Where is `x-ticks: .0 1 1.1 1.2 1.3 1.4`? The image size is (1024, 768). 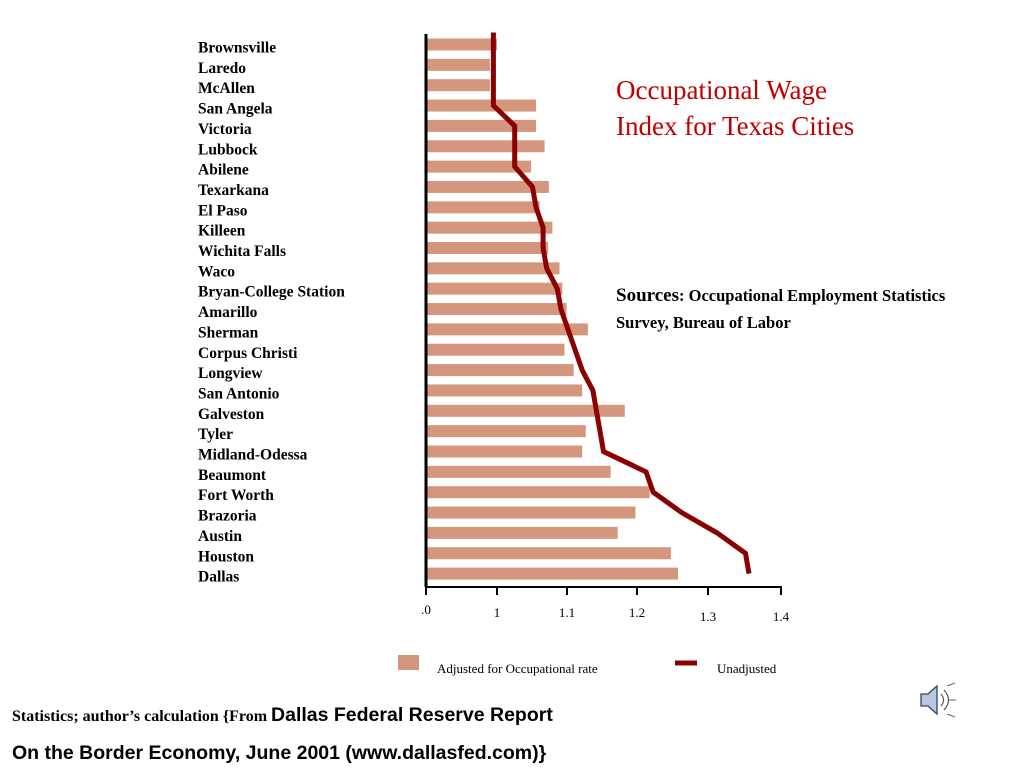
x-ticks: .0 1 1.1 1.2 1.3 1.4 is located at coordinates (605, 605).